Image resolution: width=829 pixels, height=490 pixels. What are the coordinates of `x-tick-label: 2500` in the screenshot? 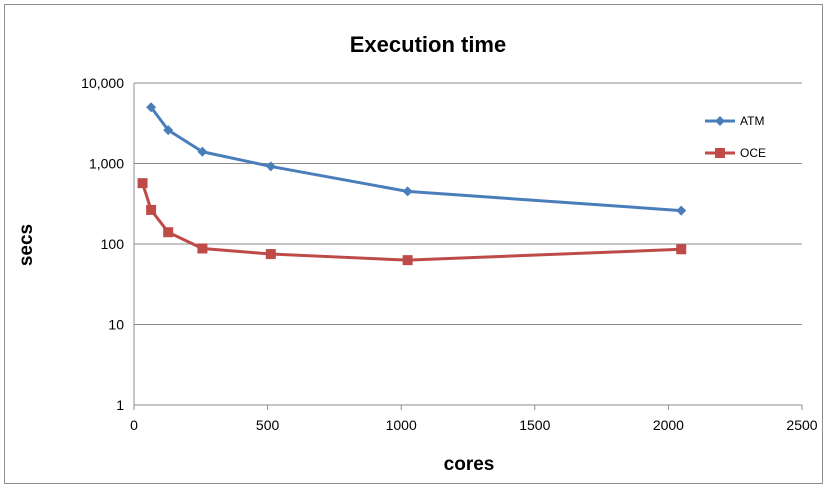 It's located at (801, 425).